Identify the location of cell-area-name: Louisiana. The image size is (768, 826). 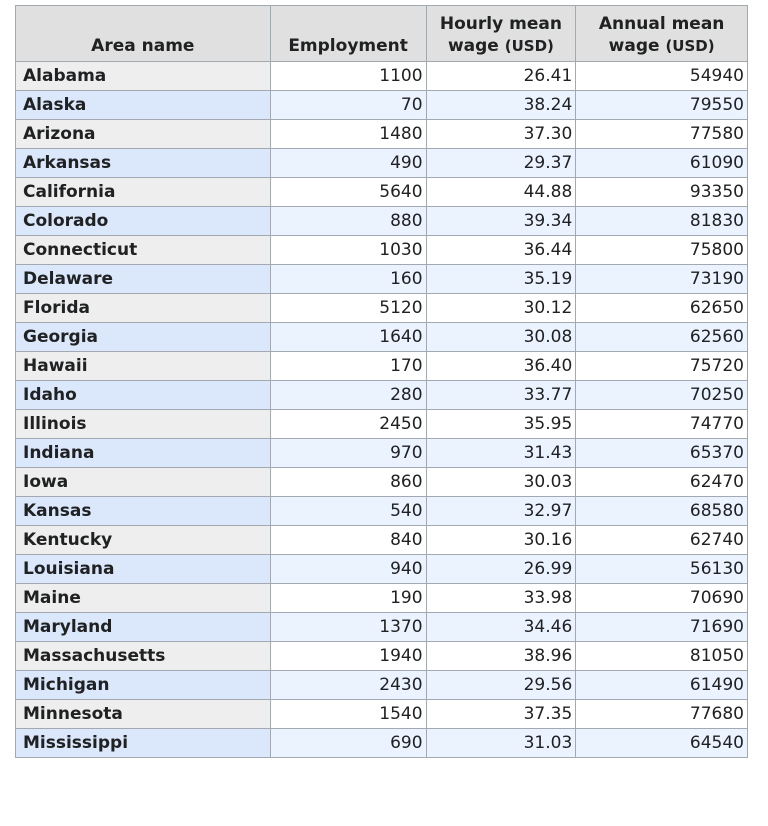
(143, 569).